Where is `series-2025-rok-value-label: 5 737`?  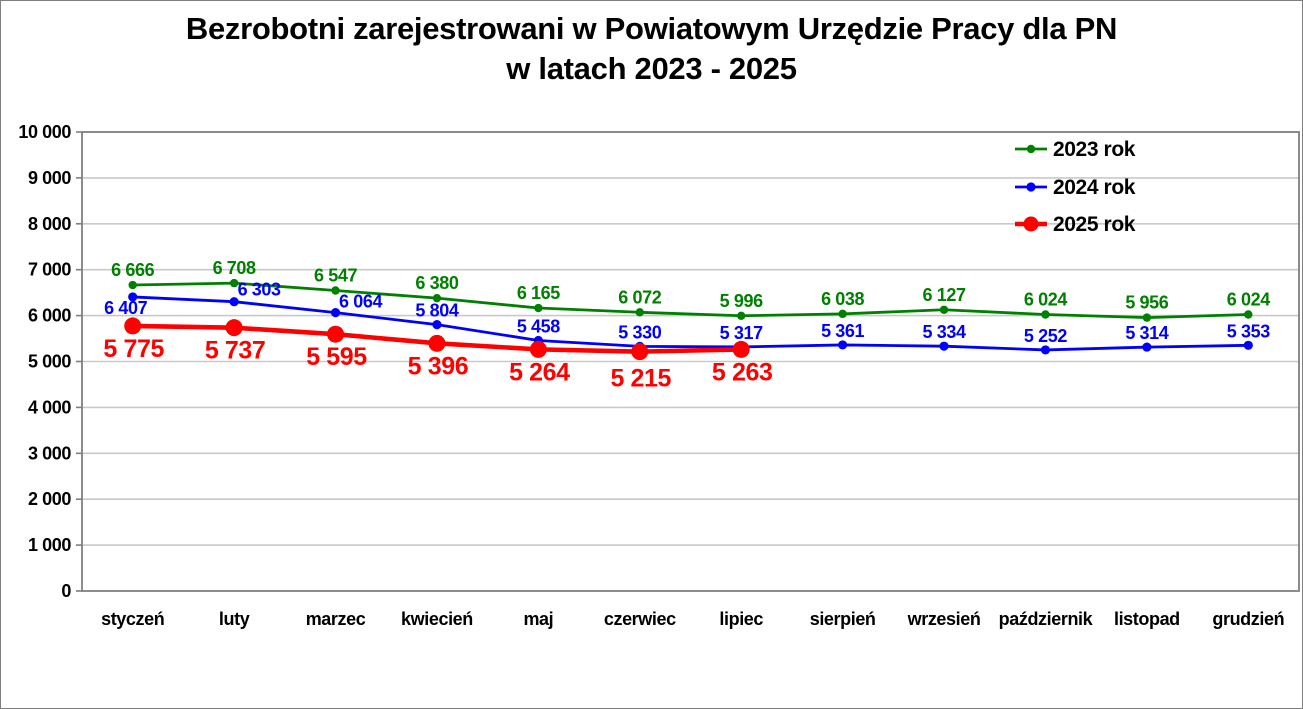
series-2025-rok-value-label: 5 737 is located at coordinates (235, 351).